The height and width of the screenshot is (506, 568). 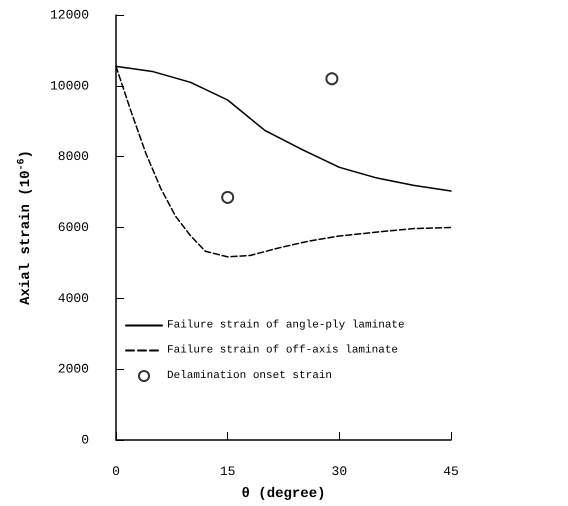 I want to click on legend-label: Failure strain of angle-ply laminate, so click(x=286, y=326).